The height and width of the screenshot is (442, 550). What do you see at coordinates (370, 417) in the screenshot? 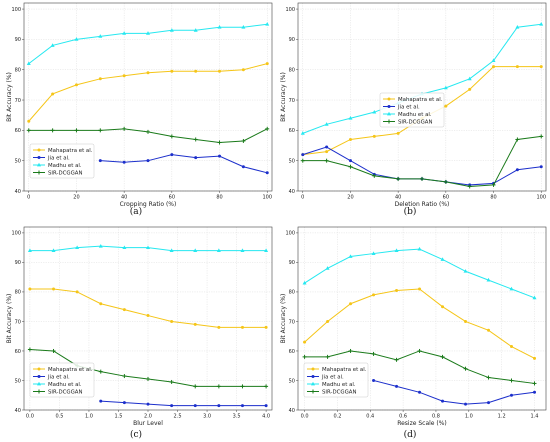
I see `x-tick-label: 0.4` at bounding box center [370, 417].